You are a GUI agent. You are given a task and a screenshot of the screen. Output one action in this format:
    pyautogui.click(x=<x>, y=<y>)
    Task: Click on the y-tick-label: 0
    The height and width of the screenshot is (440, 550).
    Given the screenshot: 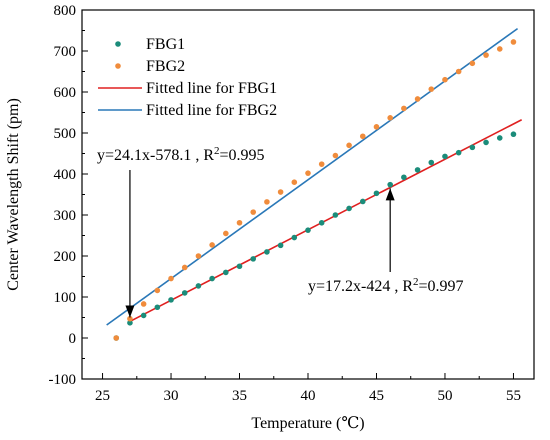 What is the action you would take?
    pyautogui.click(x=73, y=339)
    